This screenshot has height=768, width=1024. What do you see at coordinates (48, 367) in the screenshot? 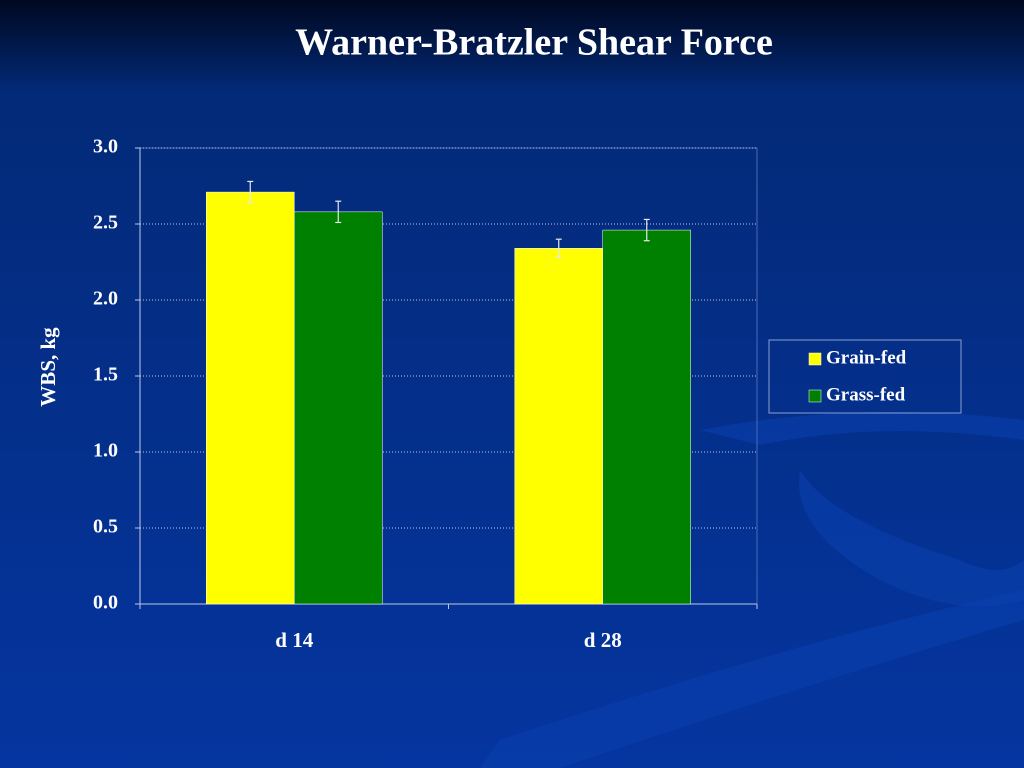
I see `y-axis-label: WBS, kg` at bounding box center [48, 367].